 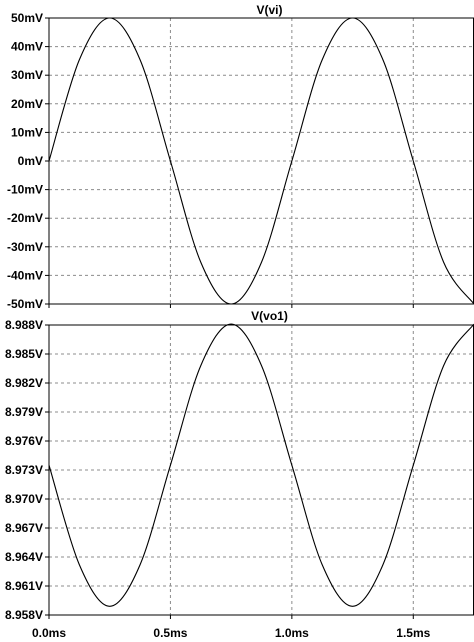 I want to click on y-tick-label: -50mV, so click(x=25, y=304).